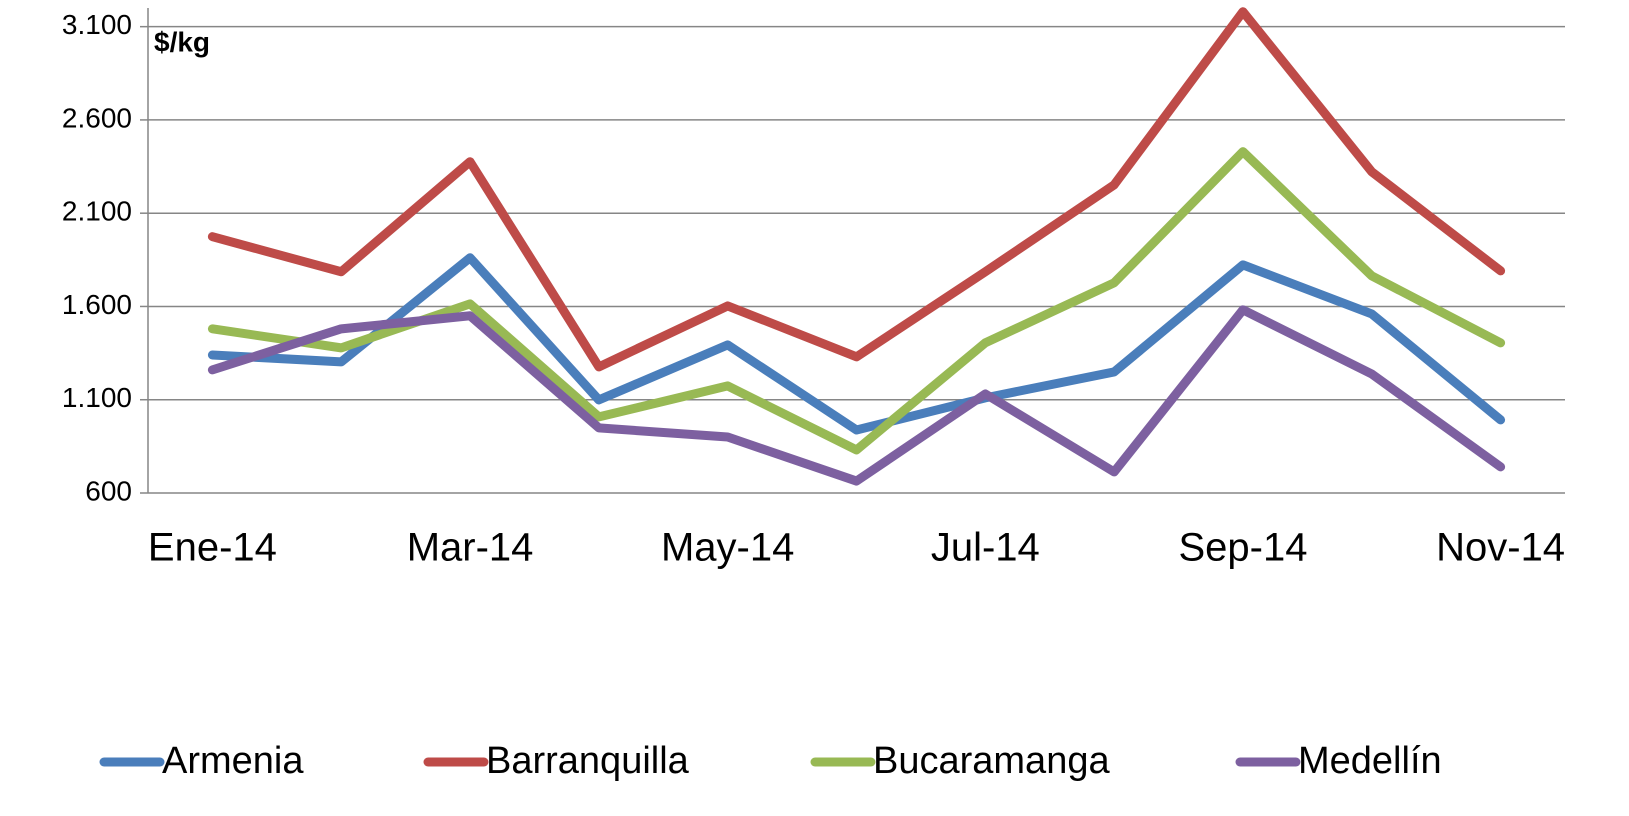 Image resolution: width=1629 pixels, height=816 pixels. Describe the element at coordinates (97, 304) in the screenshot. I see `y-tick-label: 1.600` at that location.